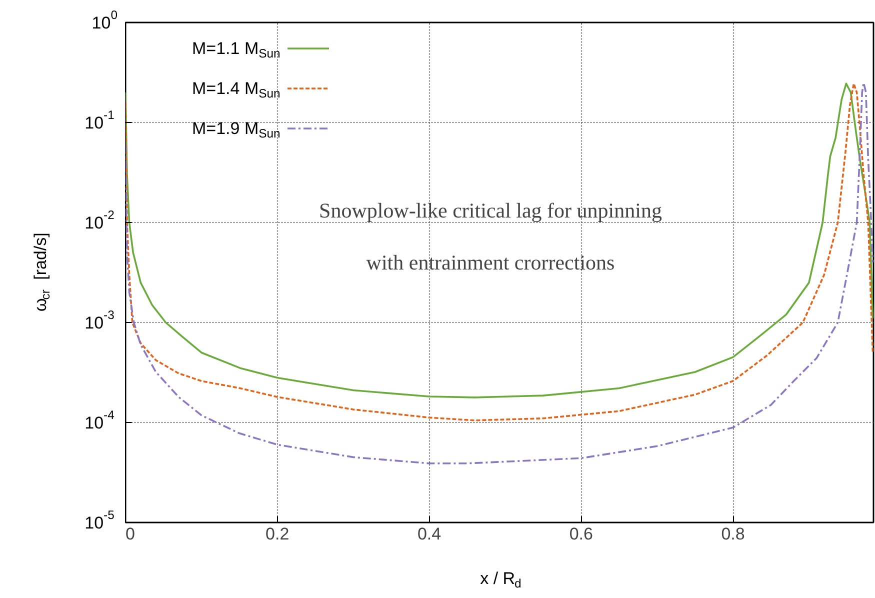  What do you see at coordinates (581, 534) in the screenshot?
I see `x-tick-label: 0.6` at bounding box center [581, 534].